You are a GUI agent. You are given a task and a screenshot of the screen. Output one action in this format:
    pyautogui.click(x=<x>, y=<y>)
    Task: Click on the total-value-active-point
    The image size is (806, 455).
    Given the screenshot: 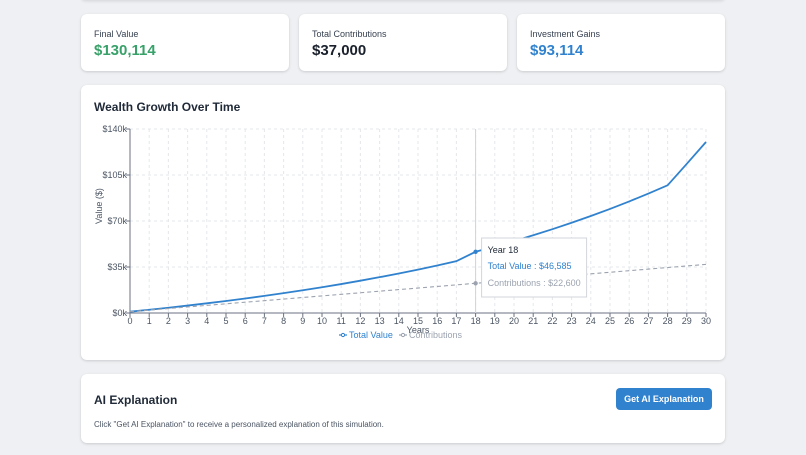 What is the action you would take?
    pyautogui.click(x=475, y=251)
    